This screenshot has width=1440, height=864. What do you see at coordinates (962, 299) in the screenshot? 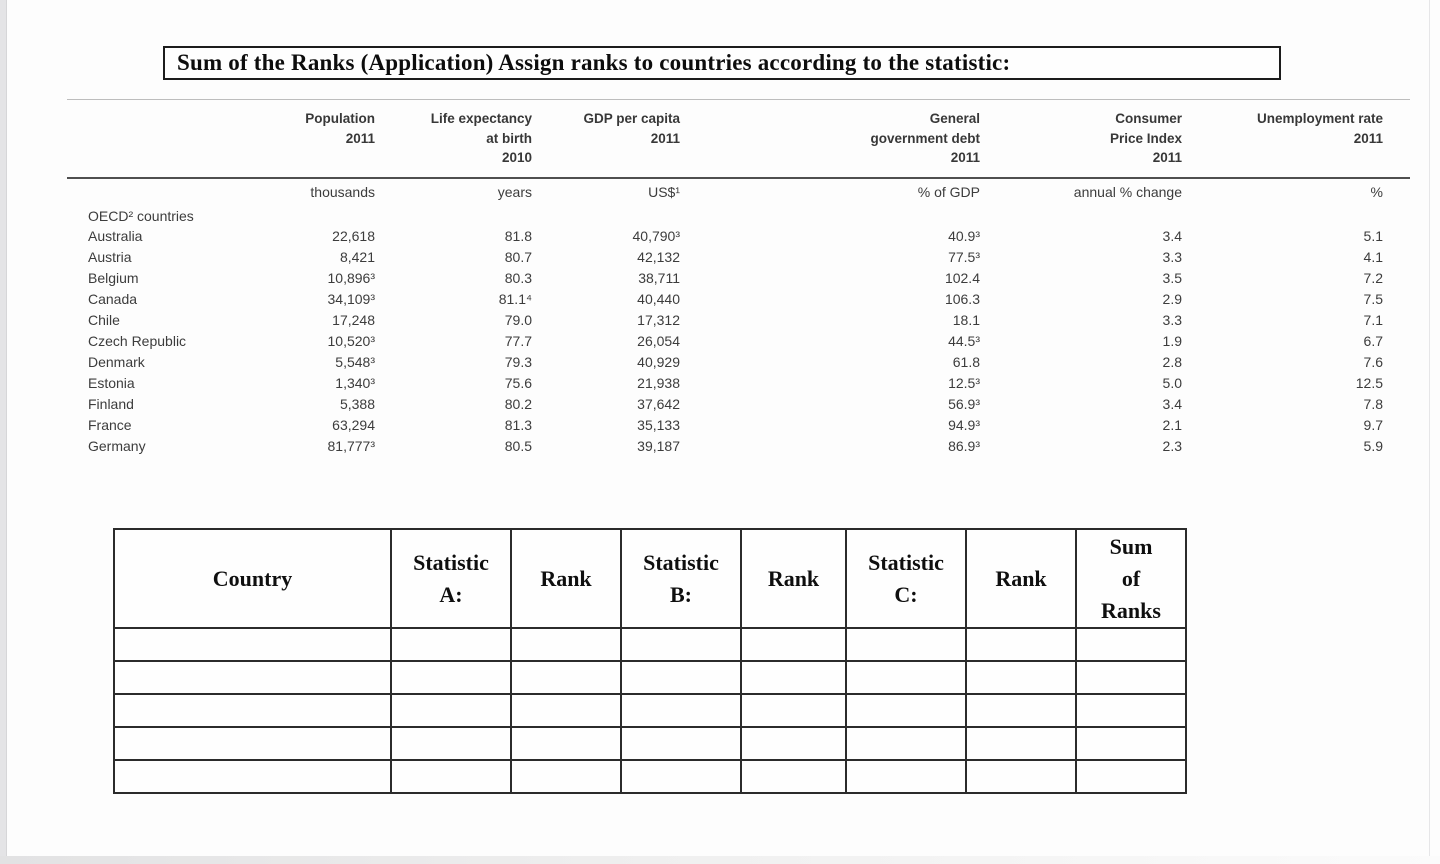
I see `stat-value: 106.3` at bounding box center [962, 299].